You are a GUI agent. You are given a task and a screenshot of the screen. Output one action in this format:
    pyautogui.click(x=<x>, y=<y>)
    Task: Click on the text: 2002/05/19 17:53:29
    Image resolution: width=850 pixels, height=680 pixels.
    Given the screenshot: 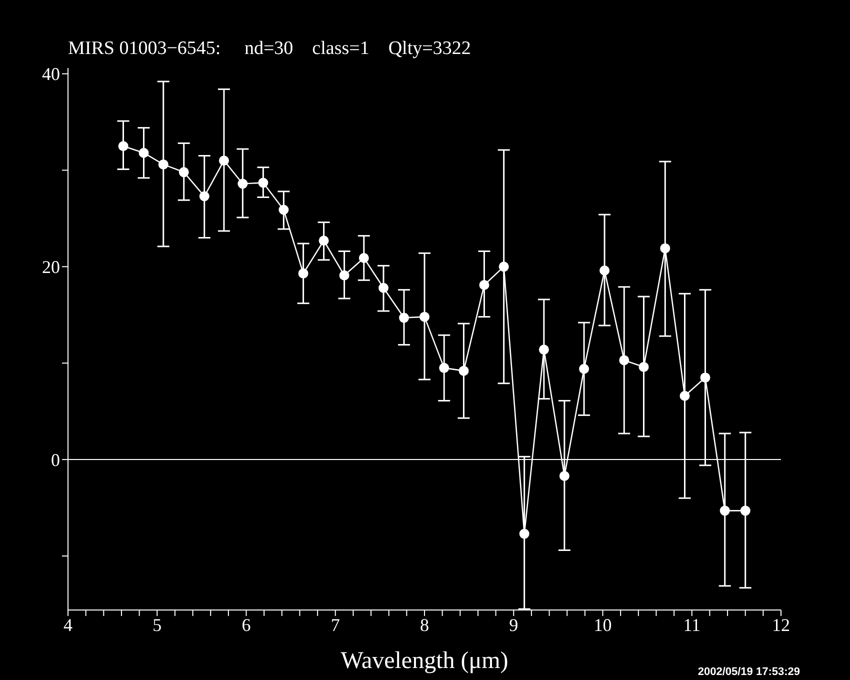 What is the action you would take?
    pyautogui.click(x=749, y=672)
    